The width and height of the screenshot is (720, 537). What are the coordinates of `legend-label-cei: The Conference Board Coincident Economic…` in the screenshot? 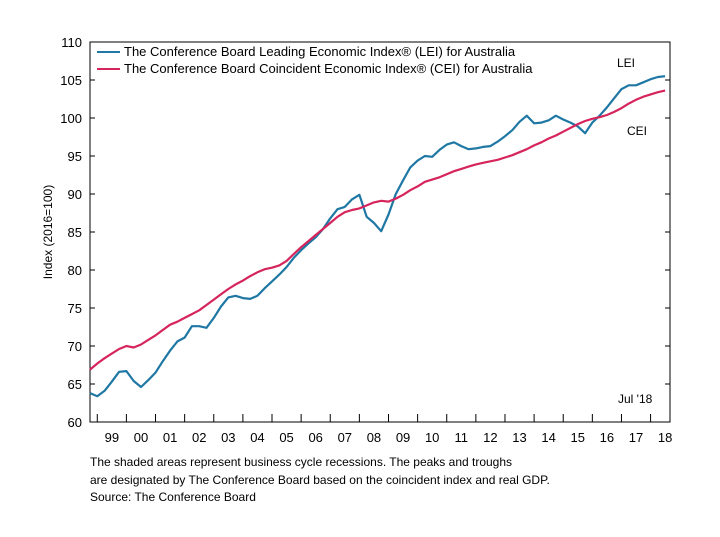 It's located at (328, 68).